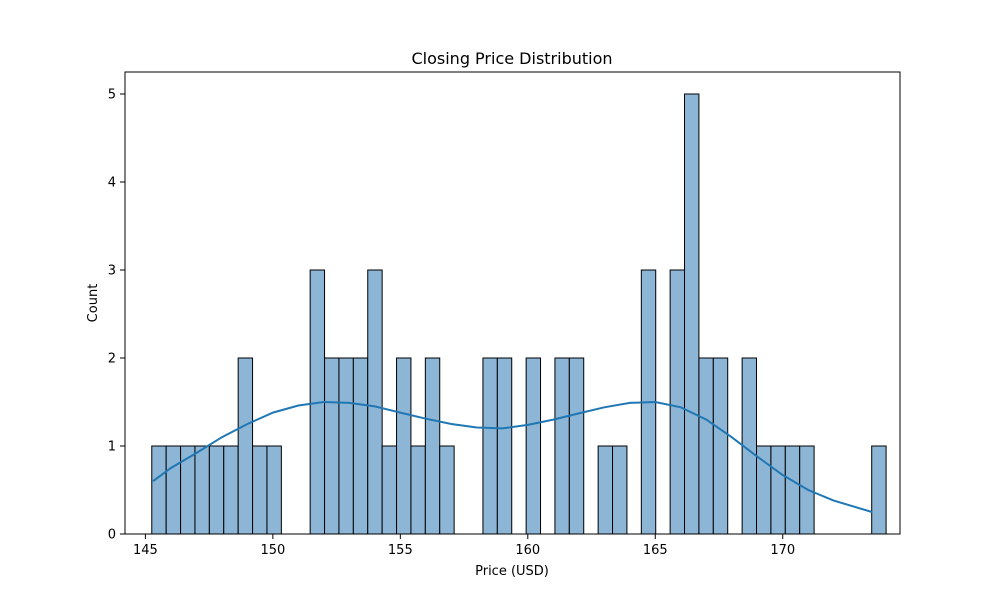  I want to click on x-tick-label: 160, so click(527, 550).